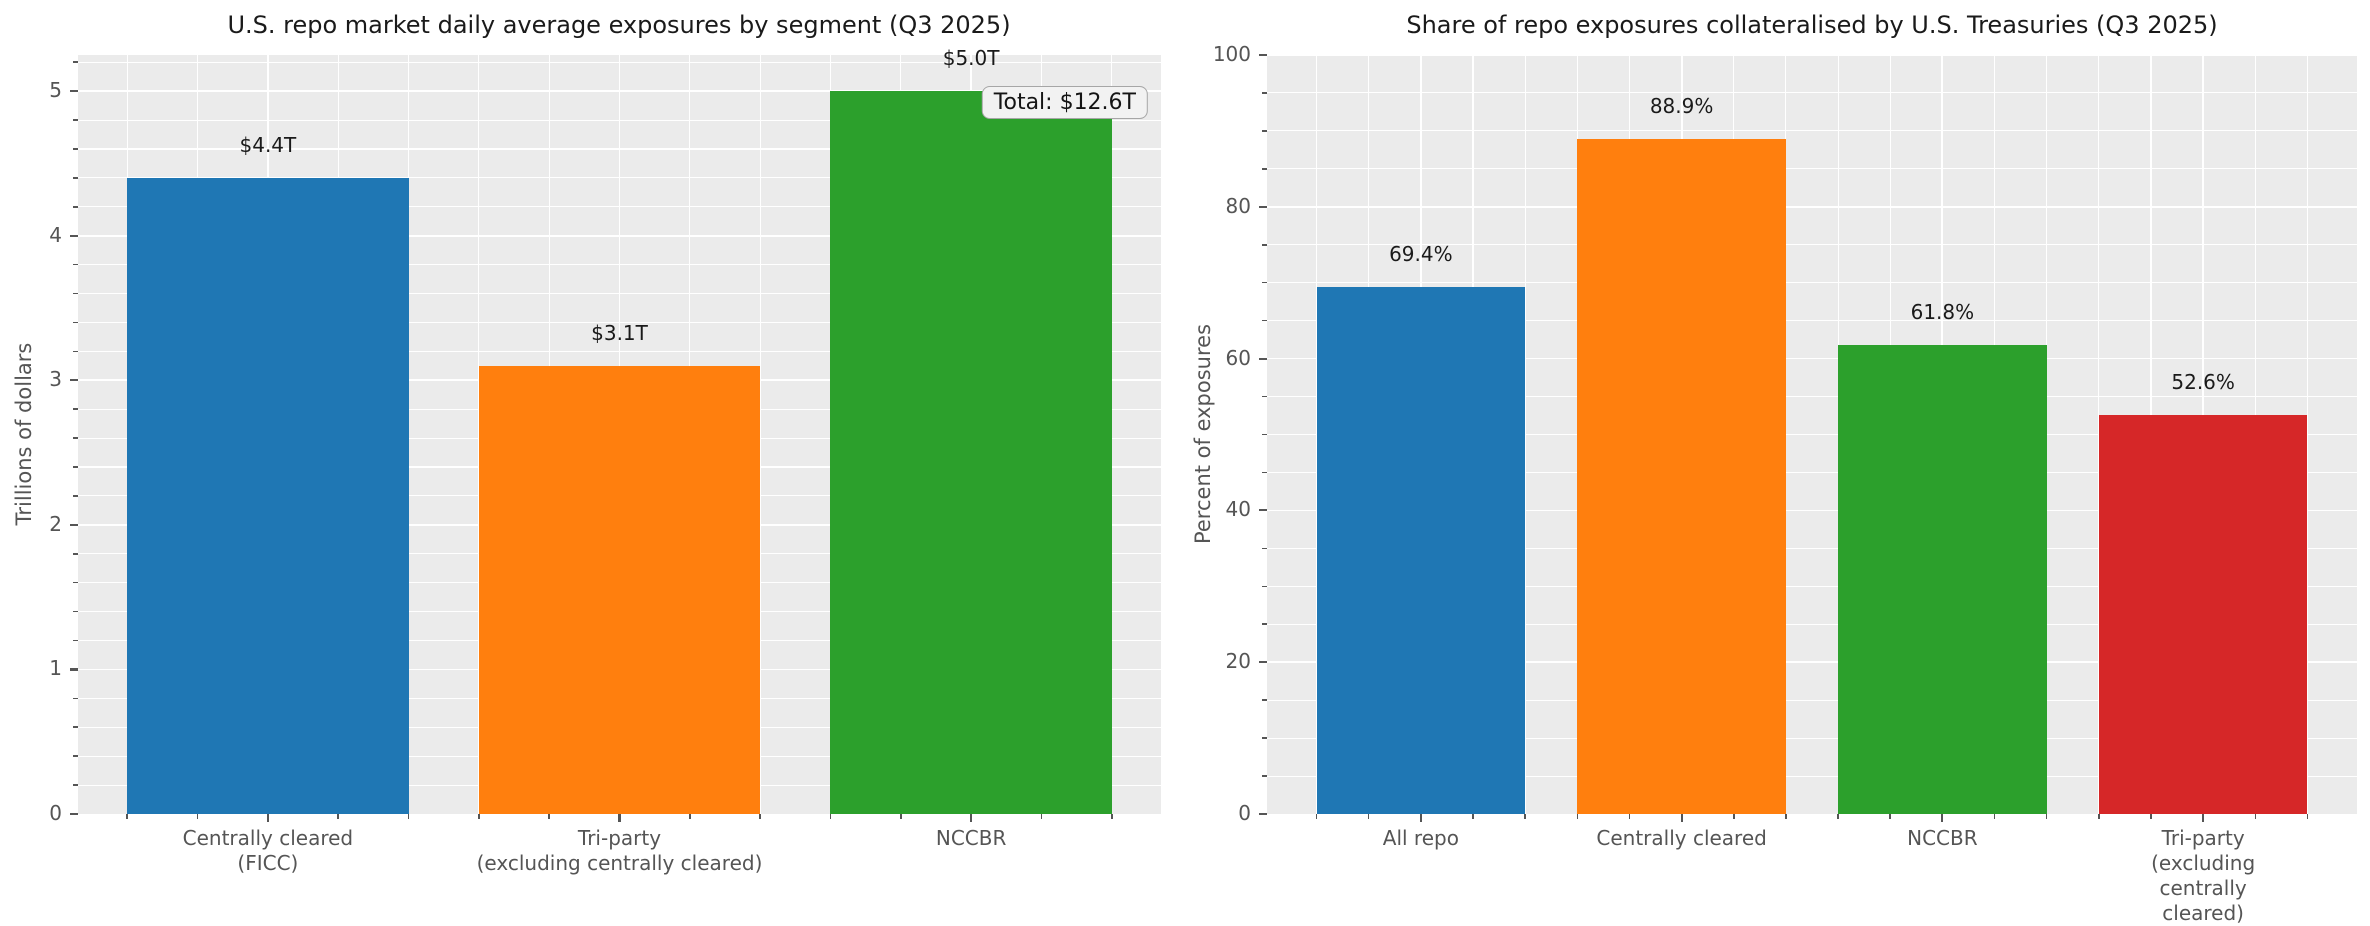  I want to click on y-tick-label: 5, so click(55, 90).